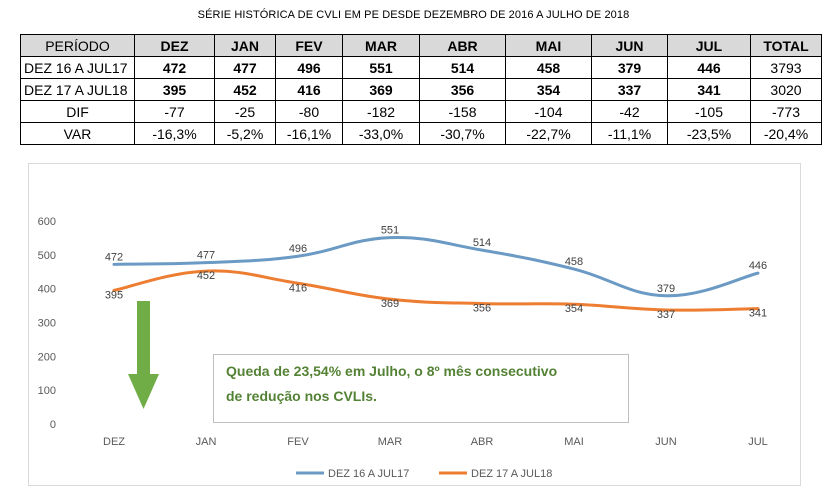  Describe the element at coordinates (301, 396) in the screenshot. I see `annotation-line: de redução nos CVLIs.` at that location.